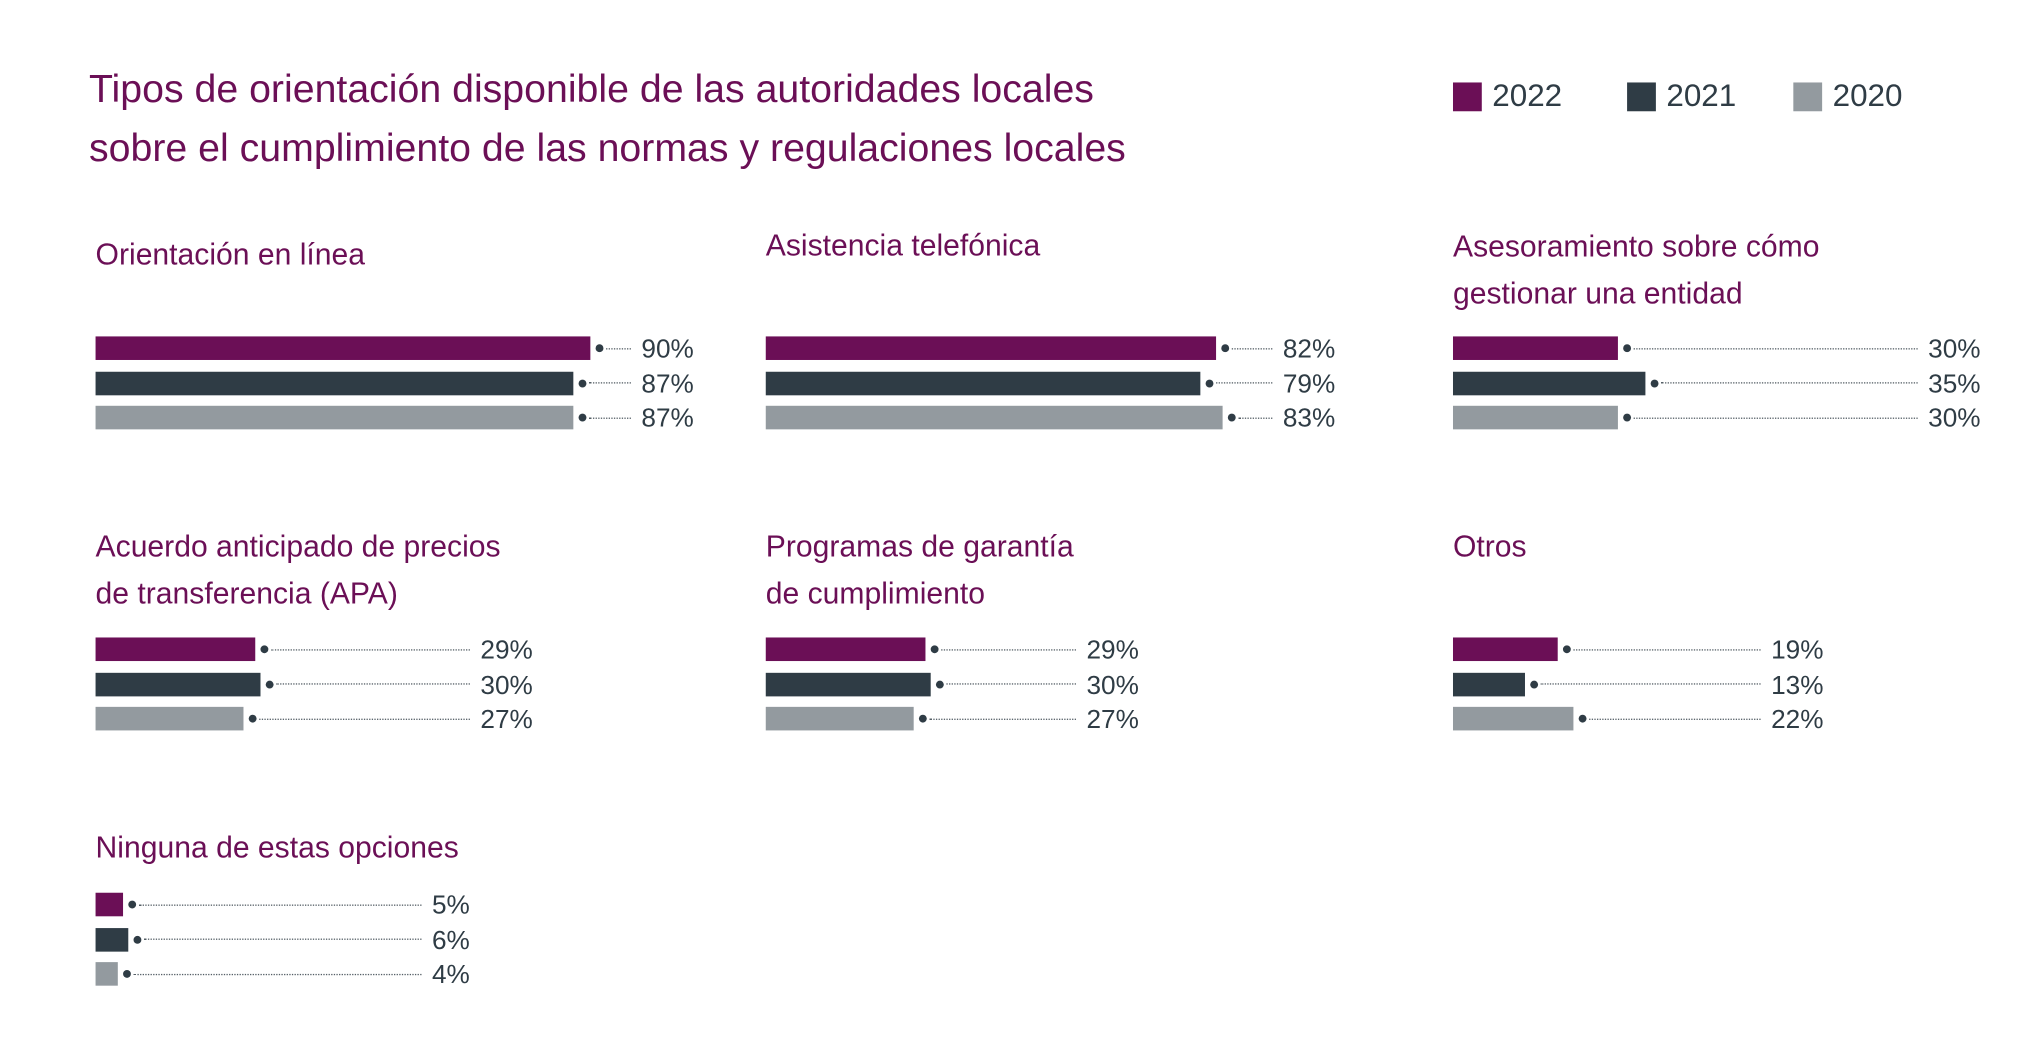 The height and width of the screenshot is (1038, 2042). I want to click on data-label: 79%, so click(1309, 384).